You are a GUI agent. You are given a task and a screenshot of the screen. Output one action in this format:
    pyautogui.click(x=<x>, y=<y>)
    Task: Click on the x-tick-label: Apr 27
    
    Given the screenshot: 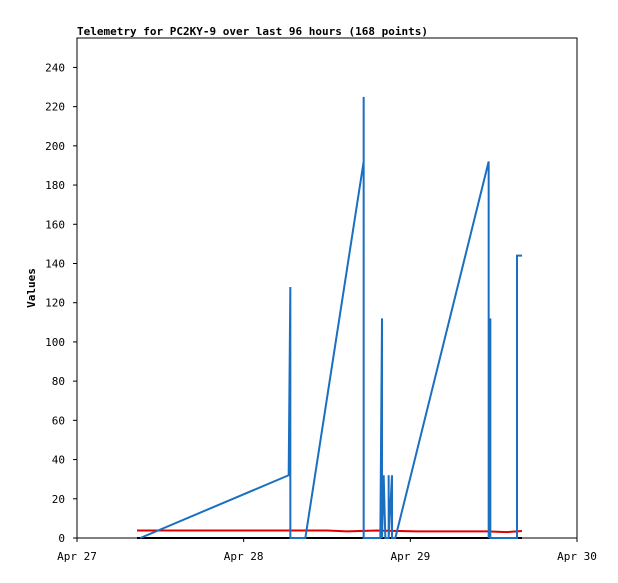 What is the action you would take?
    pyautogui.click(x=77, y=556)
    